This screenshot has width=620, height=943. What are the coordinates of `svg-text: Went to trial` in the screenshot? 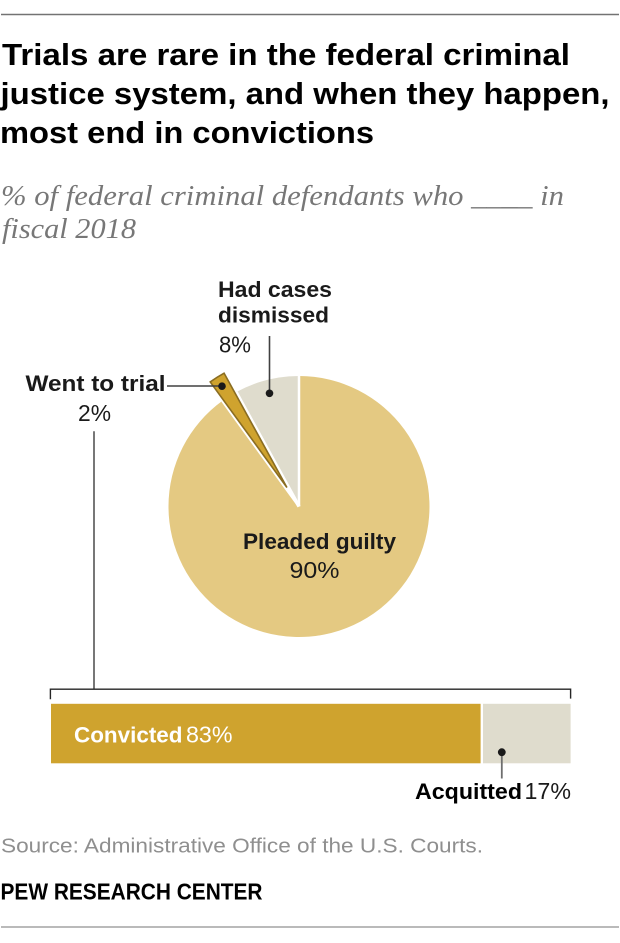 It's located at (96, 383).